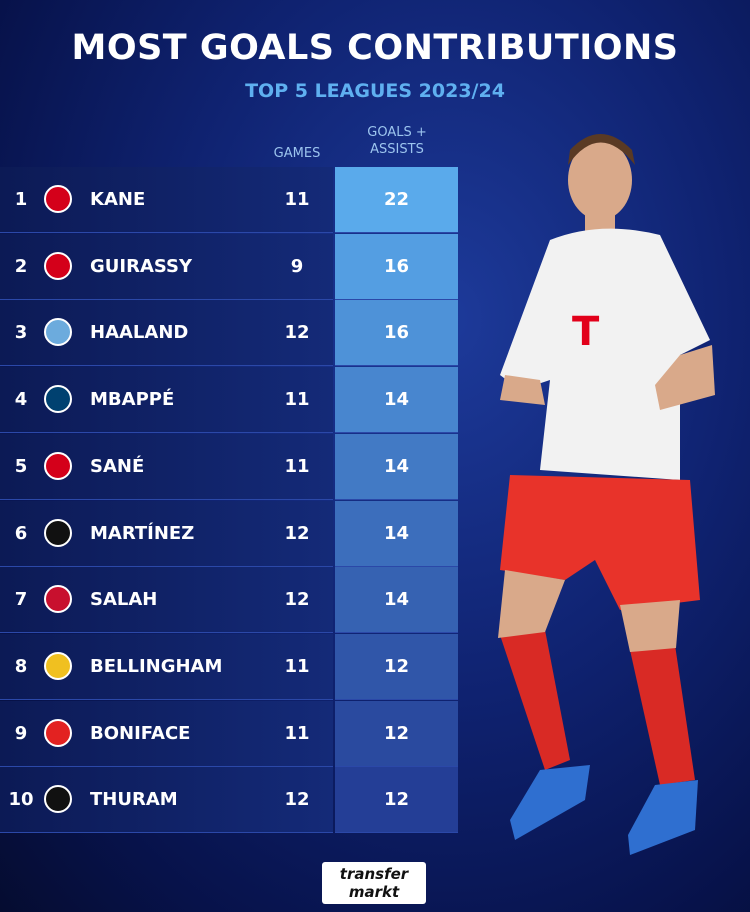 Image resolution: width=750 pixels, height=912 pixels. What do you see at coordinates (297, 266) in the screenshot?
I see `games: 9` at bounding box center [297, 266].